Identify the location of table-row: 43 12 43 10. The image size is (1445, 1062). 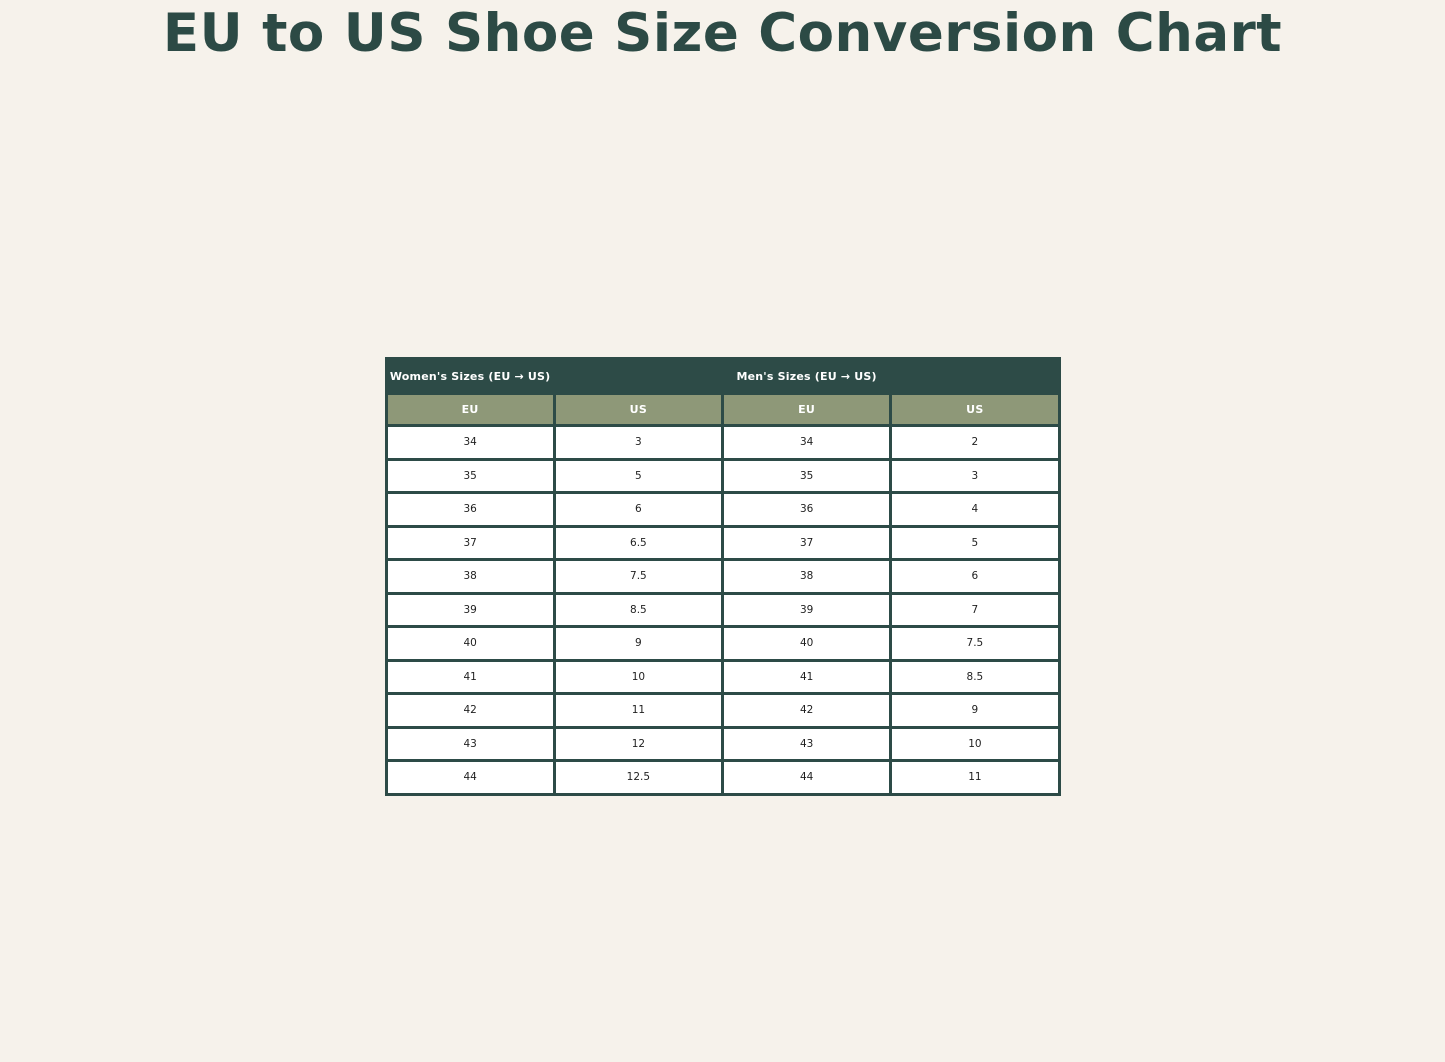
(722, 743).